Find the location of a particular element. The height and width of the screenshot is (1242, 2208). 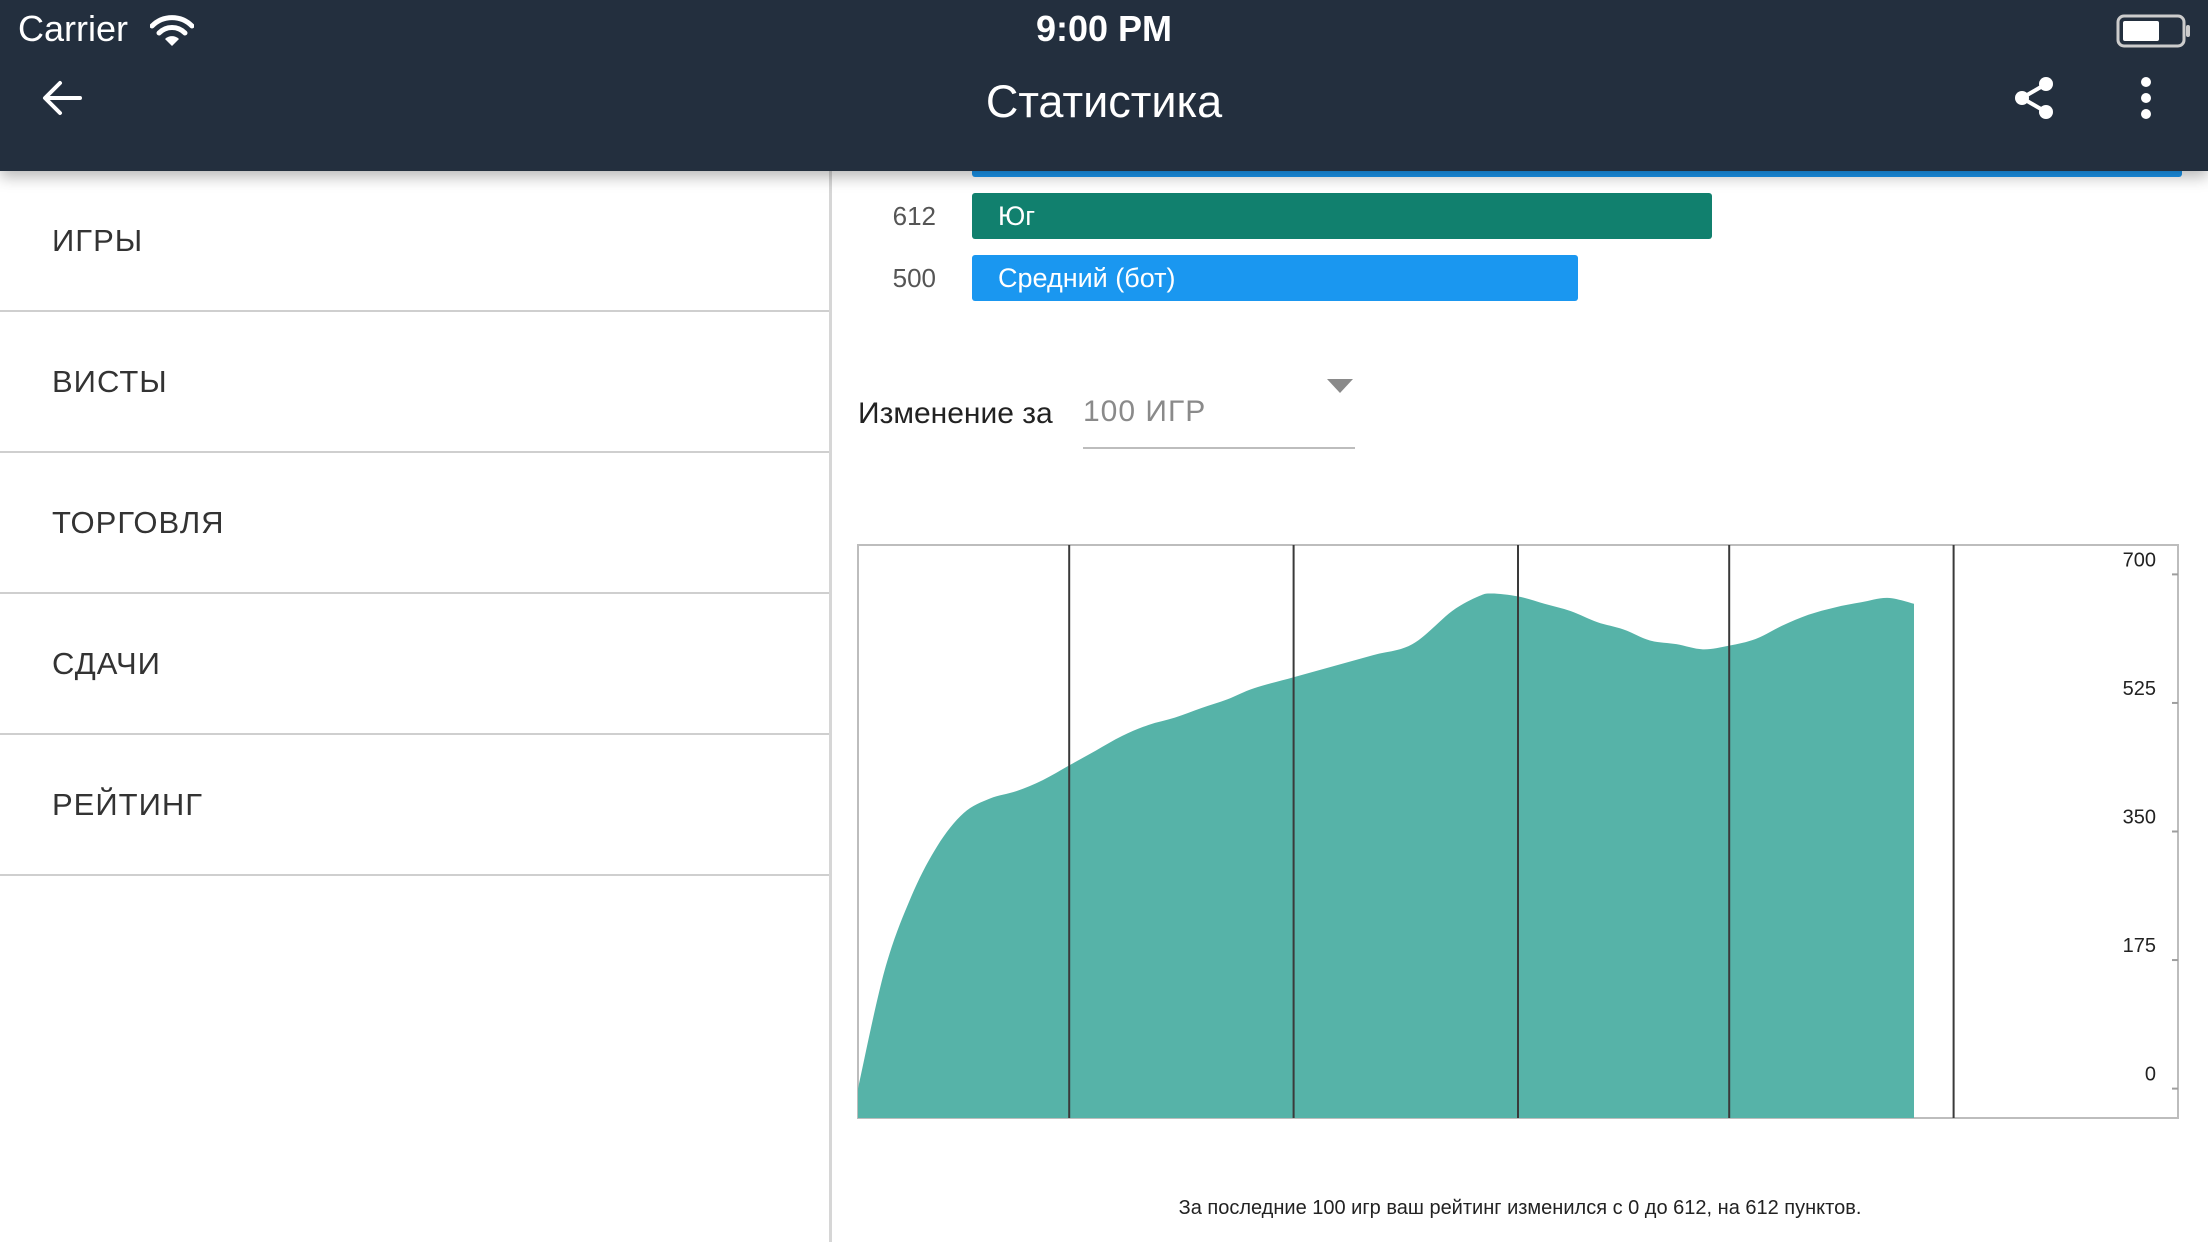

status-time: 9:00 PM is located at coordinates (1104, 28).